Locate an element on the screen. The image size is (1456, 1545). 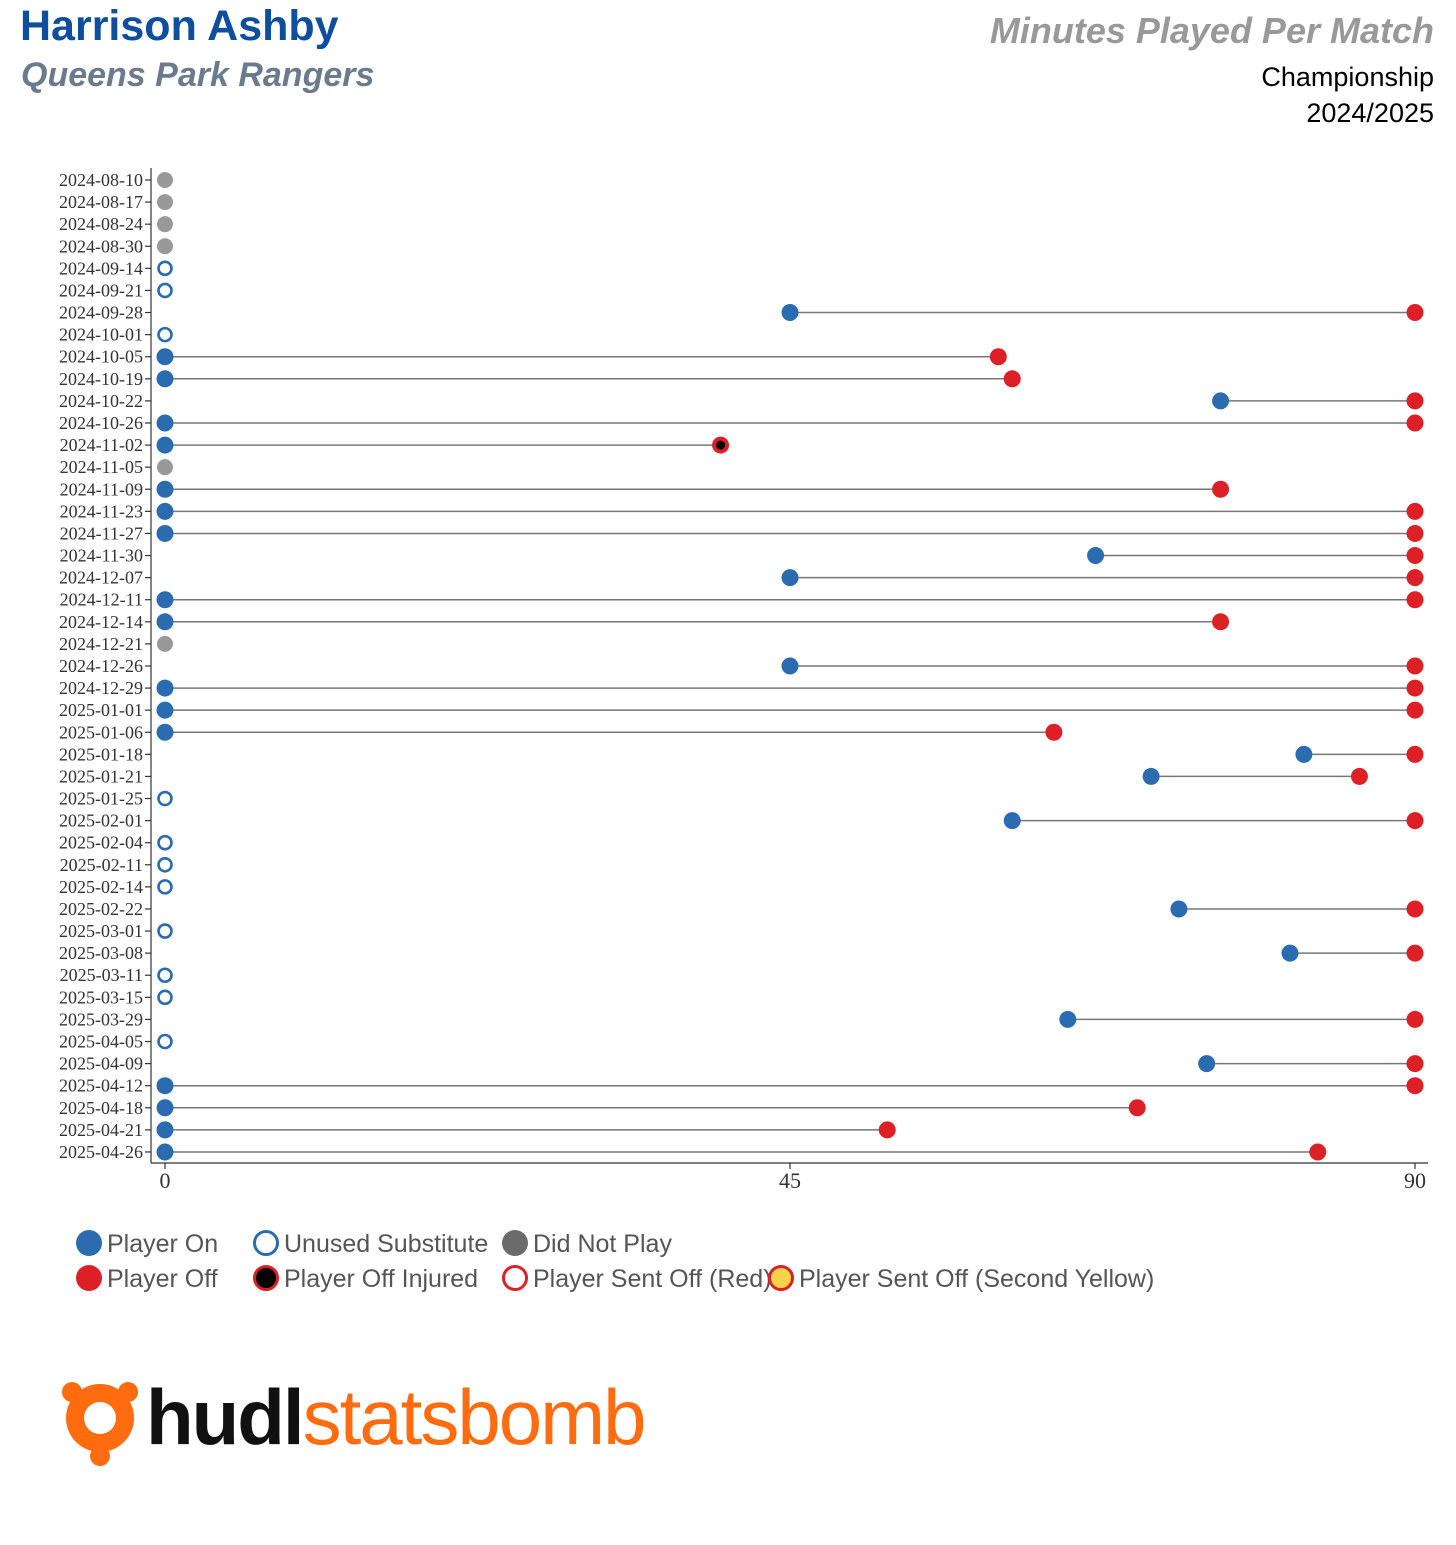
y-tick-label: 2024-11-02 is located at coordinates (101, 445).